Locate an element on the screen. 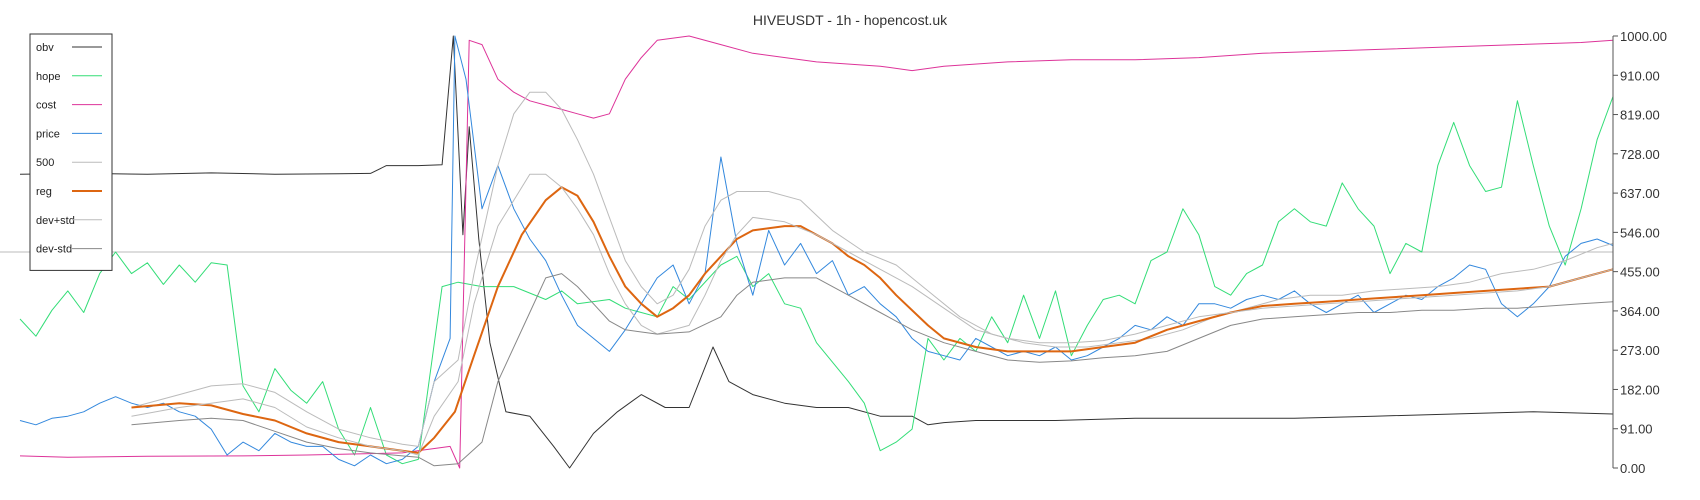 Image resolution: width=1700 pixels, height=500 pixels. y-tick-label: 819.00 is located at coordinates (1640, 115).